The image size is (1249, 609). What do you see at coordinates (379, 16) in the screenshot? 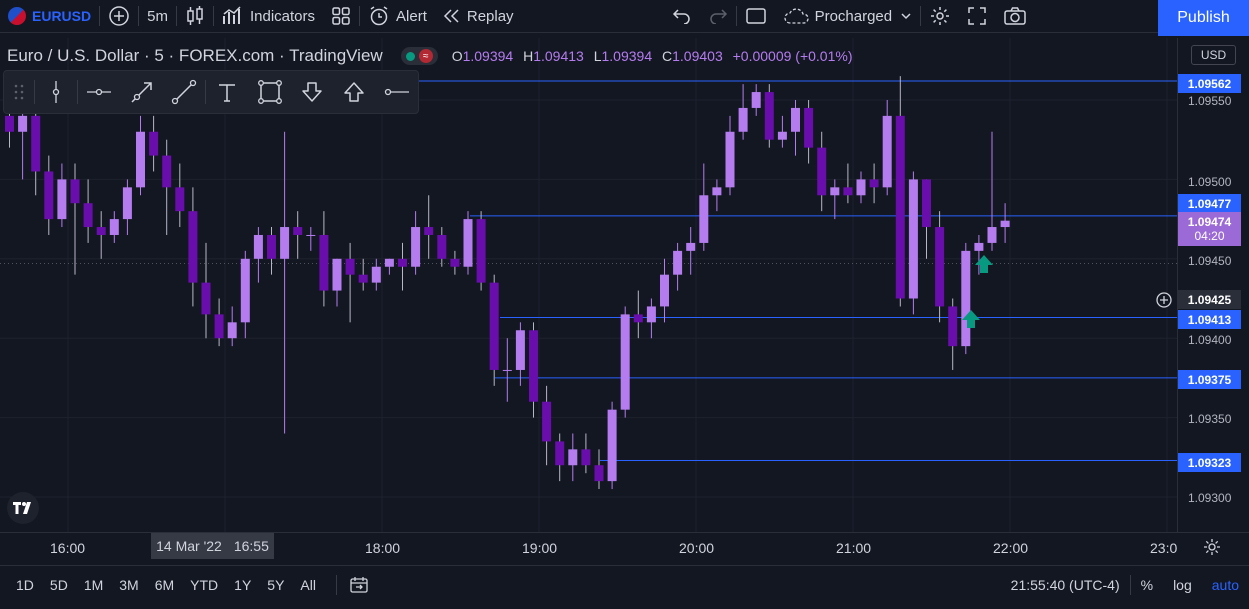
I see `alarm-clock-icon` at bounding box center [379, 16].